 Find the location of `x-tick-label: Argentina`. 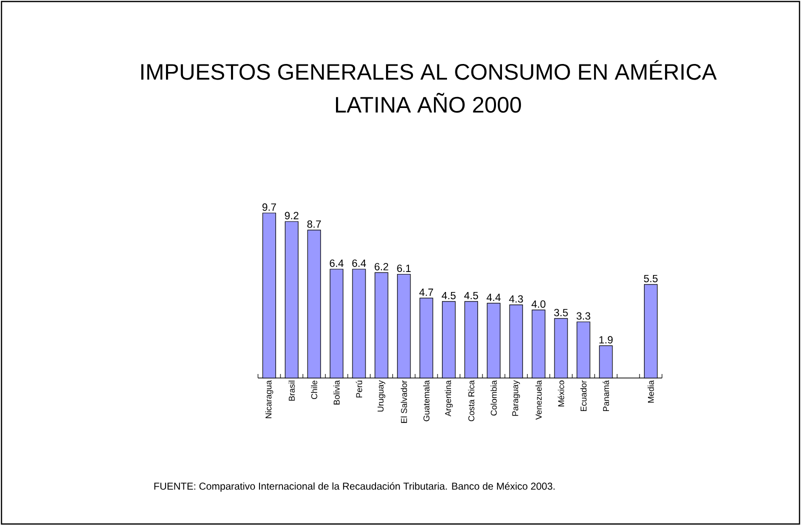

x-tick-label: Argentina is located at coordinates (448, 398).